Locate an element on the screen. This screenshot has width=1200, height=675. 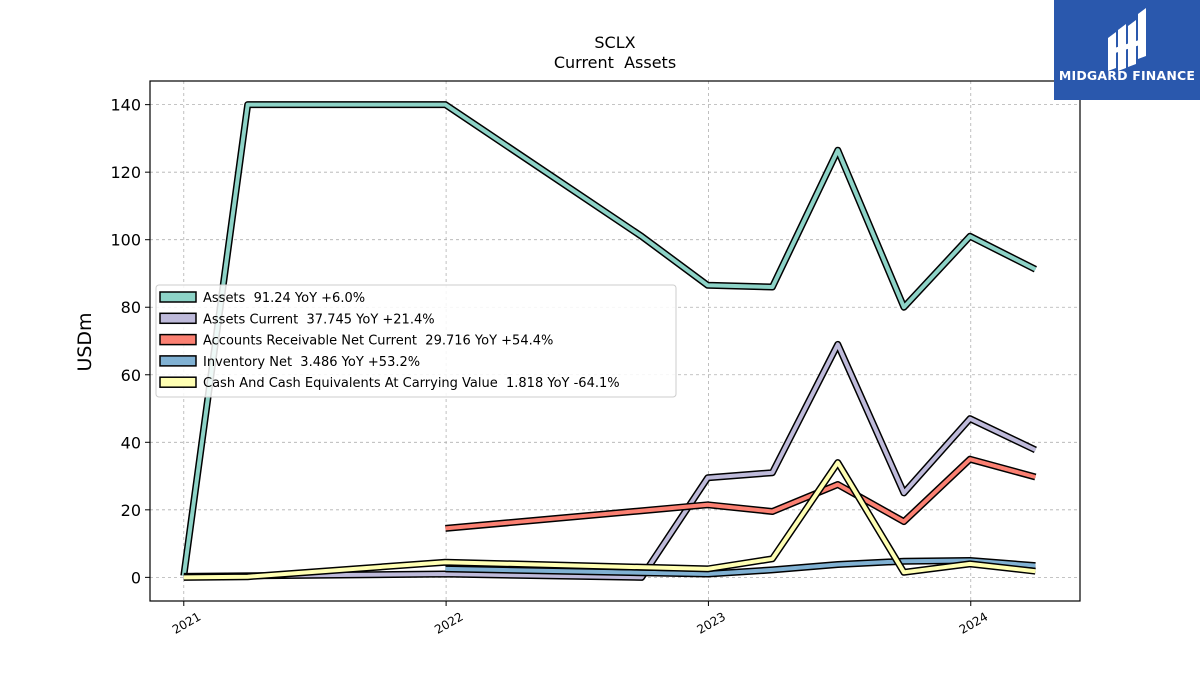
x-tick-label: 2023 is located at coordinates (710, 622).